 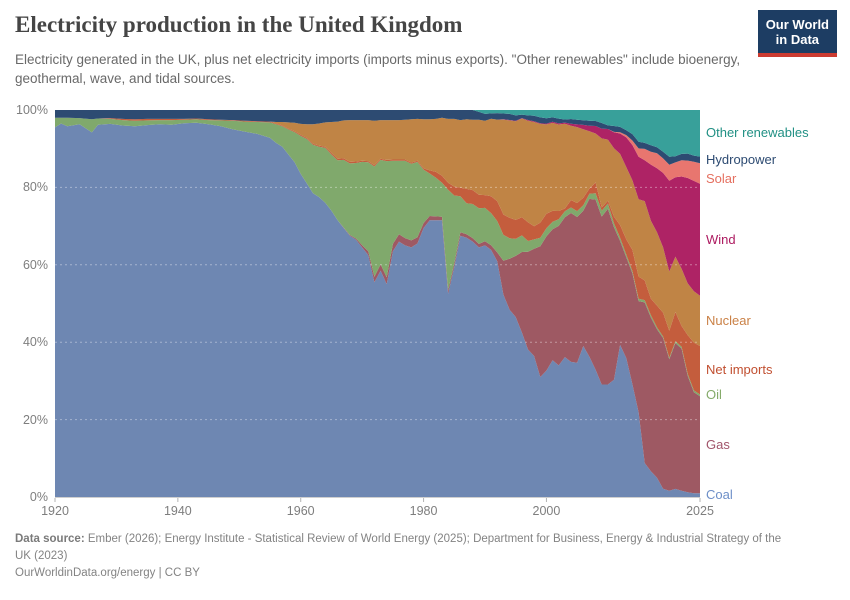 I want to click on x-axis-label: 1980, so click(x=423, y=511).